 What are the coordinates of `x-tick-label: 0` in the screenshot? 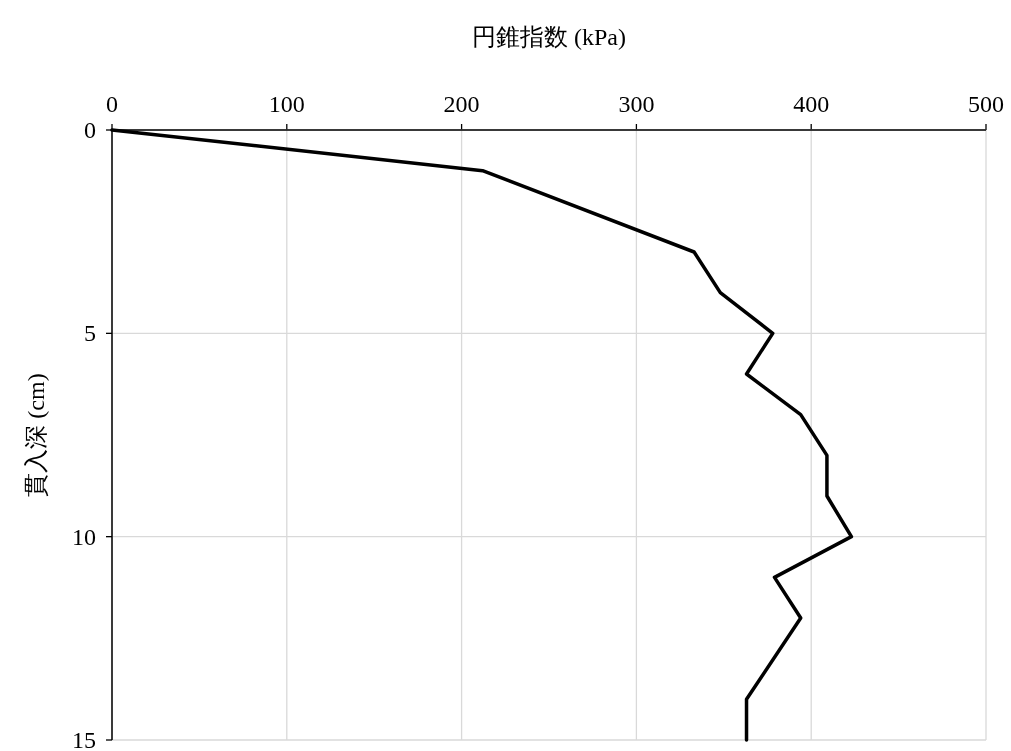 It's located at (112, 104).